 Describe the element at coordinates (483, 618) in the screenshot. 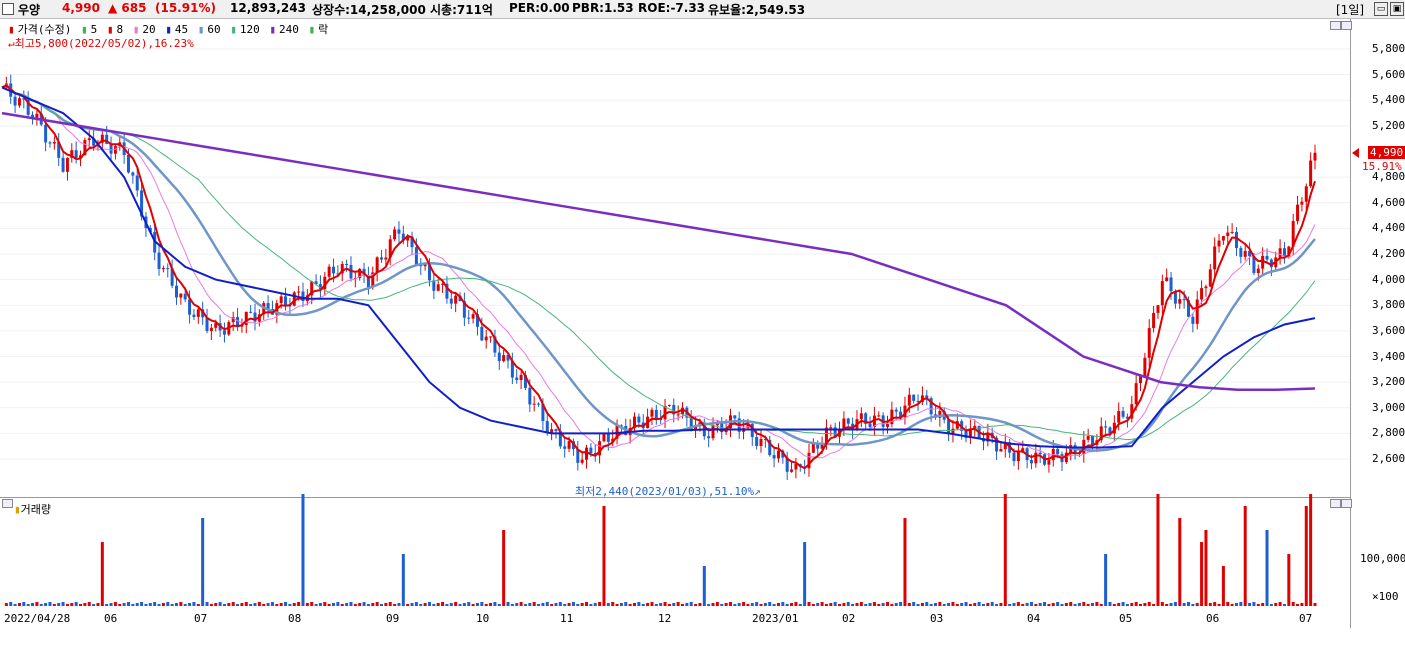

I see `date-tick: 10` at that location.